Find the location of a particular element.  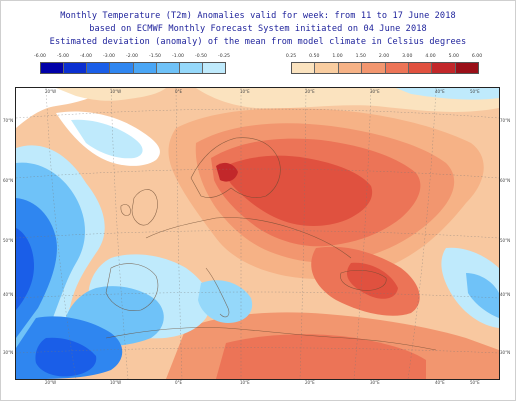

neg-colorbar-label: -6.00 is located at coordinates (40, 56).